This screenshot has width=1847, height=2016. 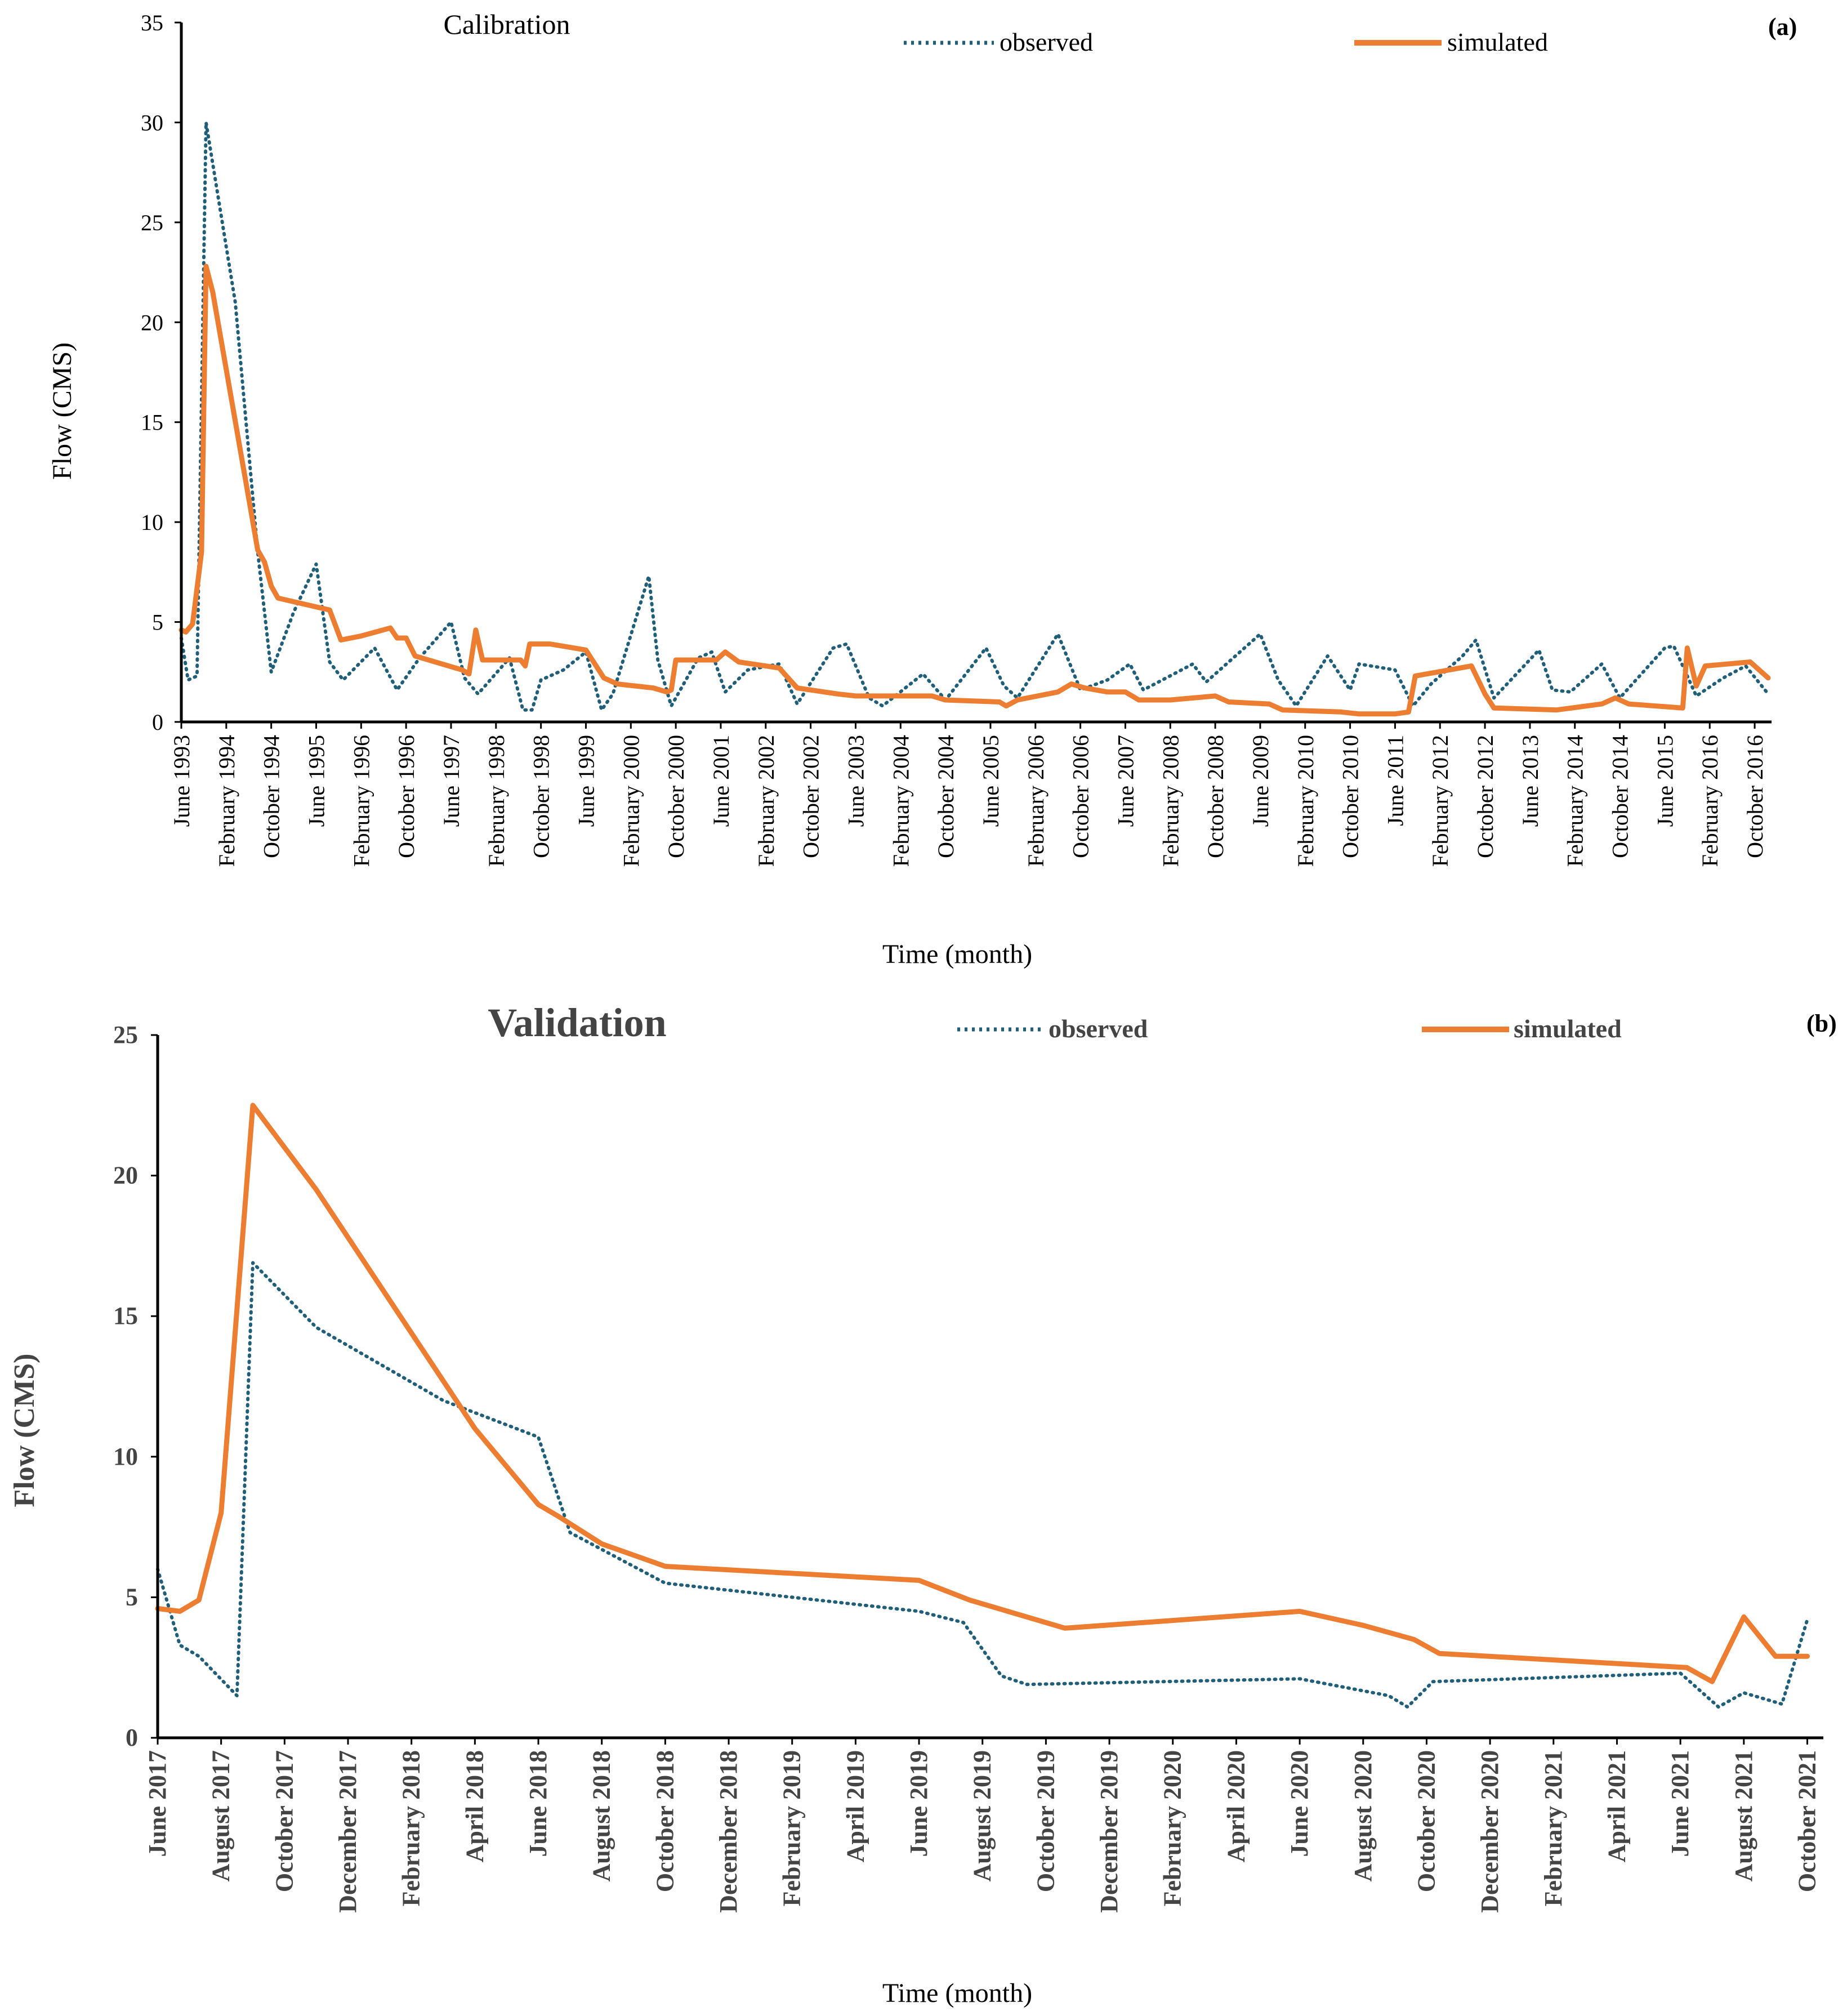 What do you see at coordinates (1620, 796) in the screenshot?
I see `x-tick-label: October 2014` at bounding box center [1620, 796].